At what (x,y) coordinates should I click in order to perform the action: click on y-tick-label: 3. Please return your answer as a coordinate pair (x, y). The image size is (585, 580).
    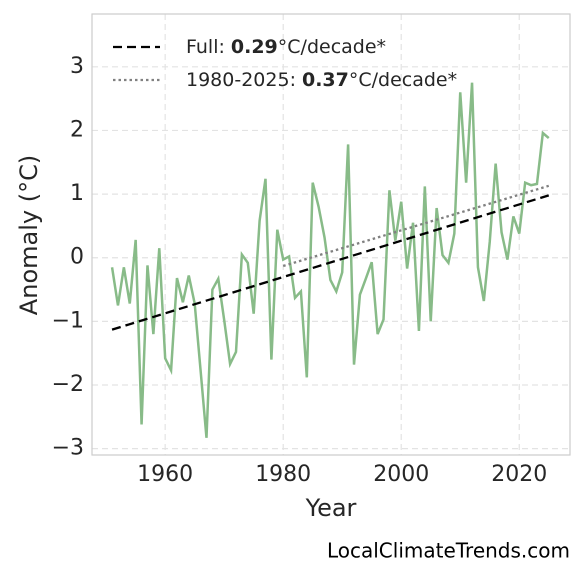
    Looking at the image, I should click on (77, 66).